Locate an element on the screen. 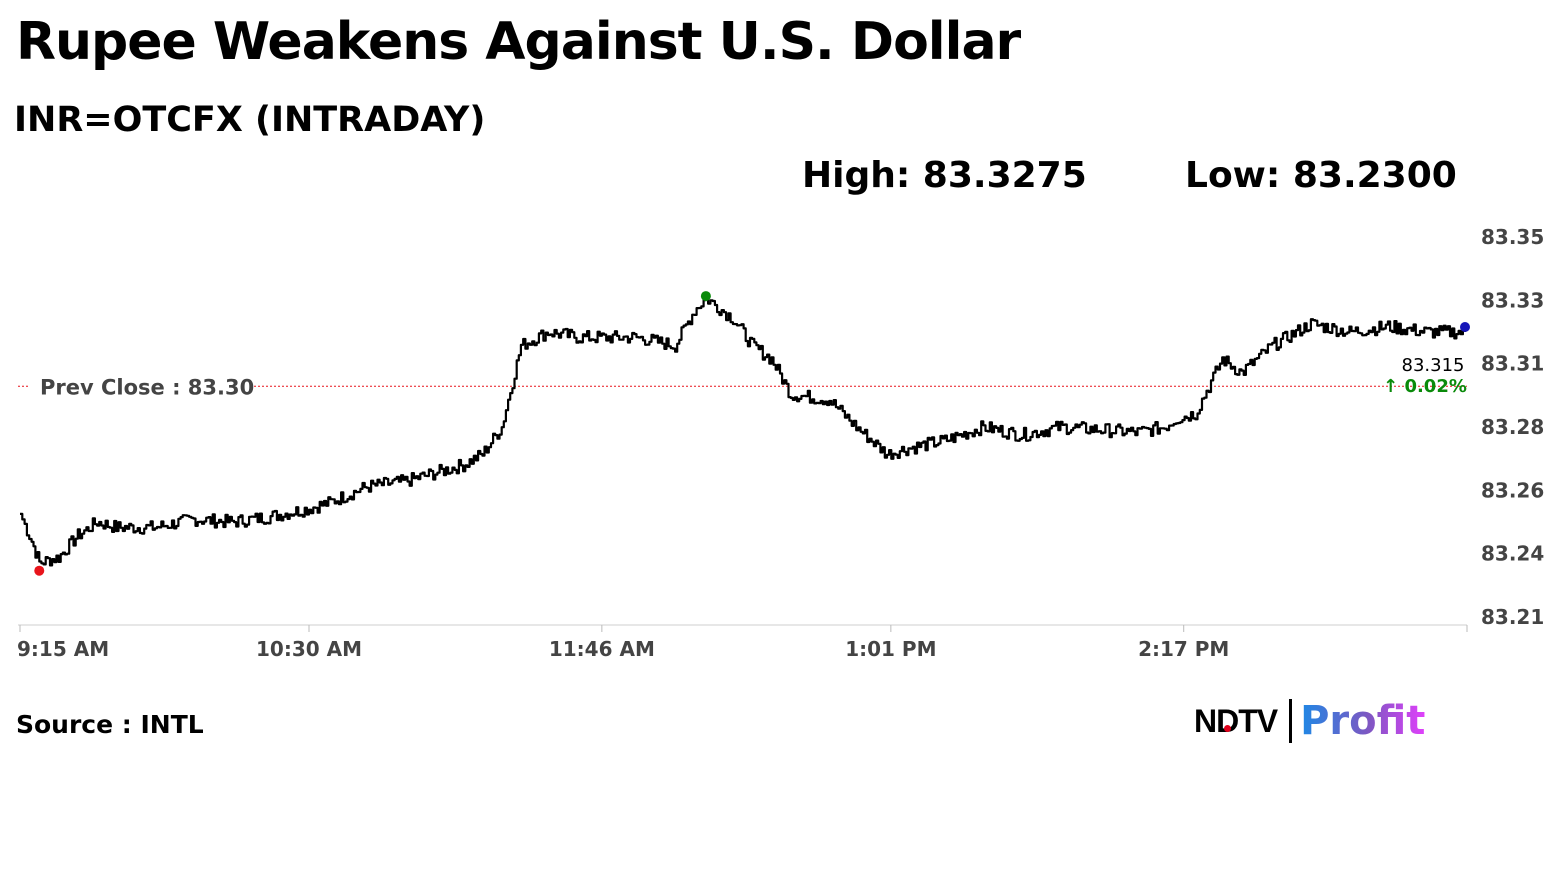 This screenshot has width=1555, height=874. y-tick-label: 83.26 is located at coordinates (1512, 490).